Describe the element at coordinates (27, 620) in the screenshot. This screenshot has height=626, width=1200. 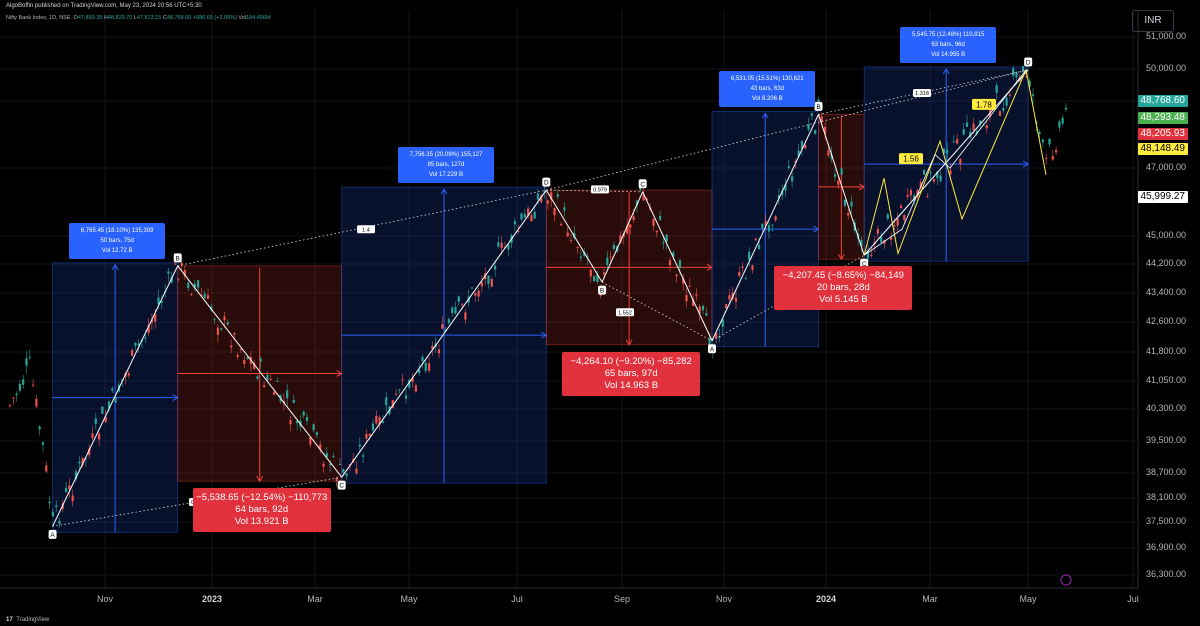
I see `tradingview-footer: 17 TradingView` at that location.